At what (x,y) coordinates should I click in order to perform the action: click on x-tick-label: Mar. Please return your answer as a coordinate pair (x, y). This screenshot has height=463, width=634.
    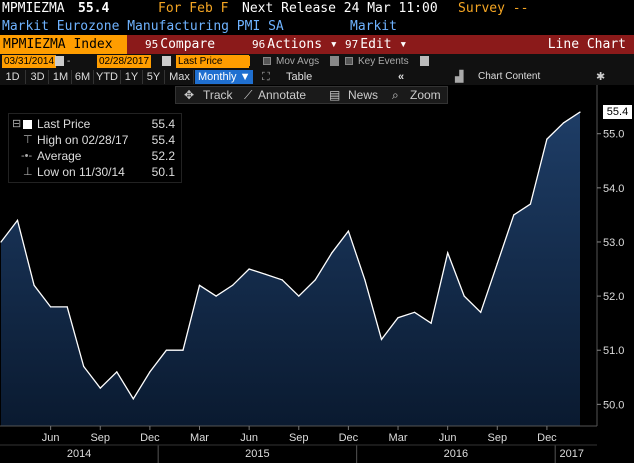
    Looking at the image, I should click on (199, 438).